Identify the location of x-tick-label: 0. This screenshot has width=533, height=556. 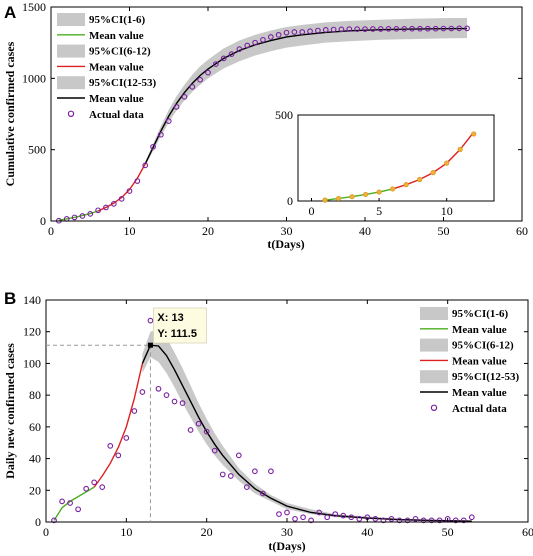
(51, 231).